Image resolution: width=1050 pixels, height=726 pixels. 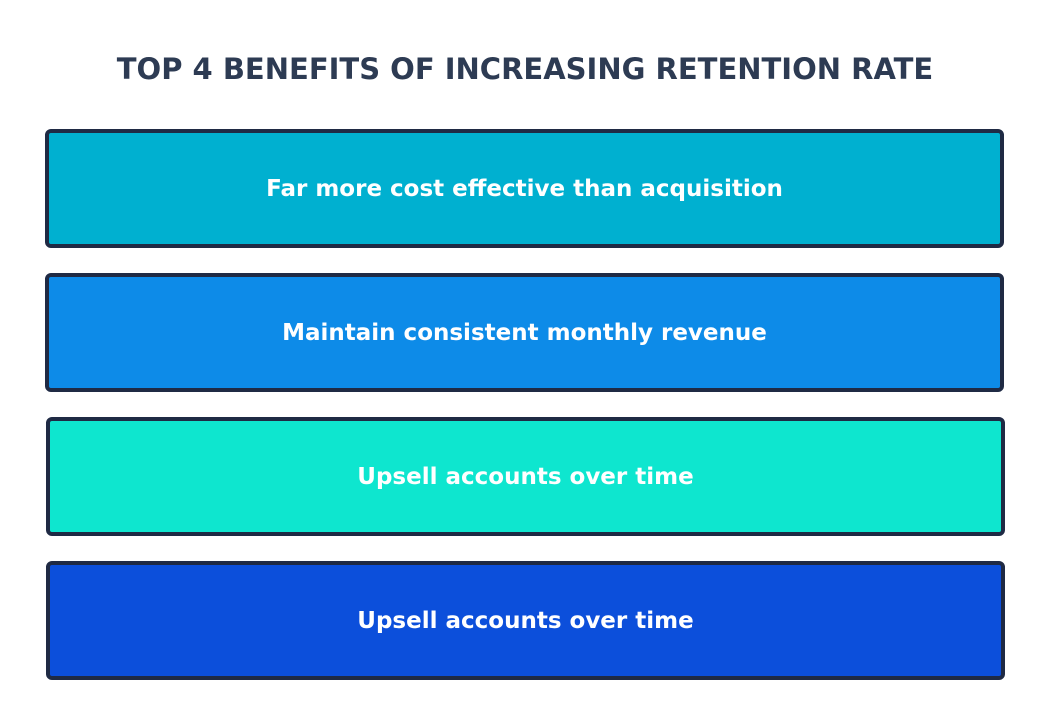 I want to click on benefit-box-1: Far more cost effective than acquisition, so click(x=524, y=188).